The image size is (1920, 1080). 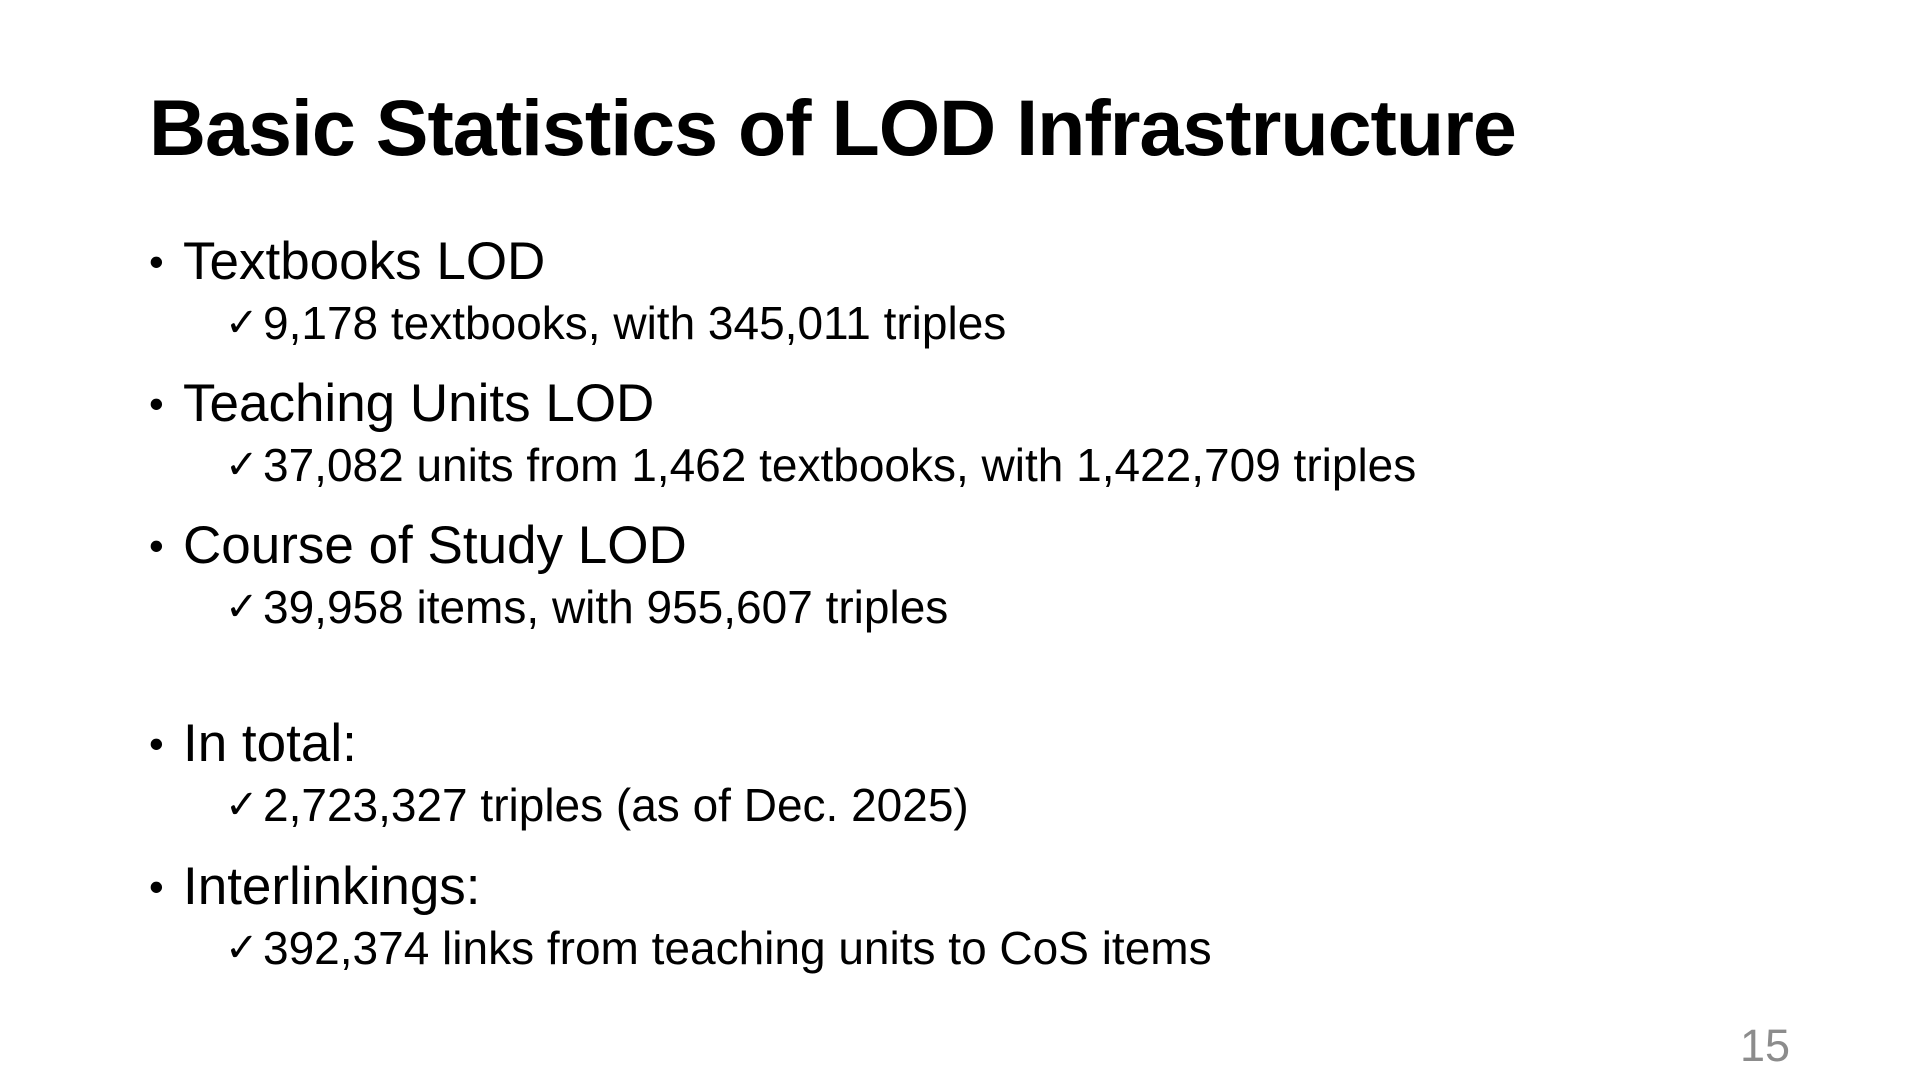 What do you see at coordinates (782, 404) in the screenshot?
I see `bullet-main: • Teaching Units LOD` at bounding box center [782, 404].